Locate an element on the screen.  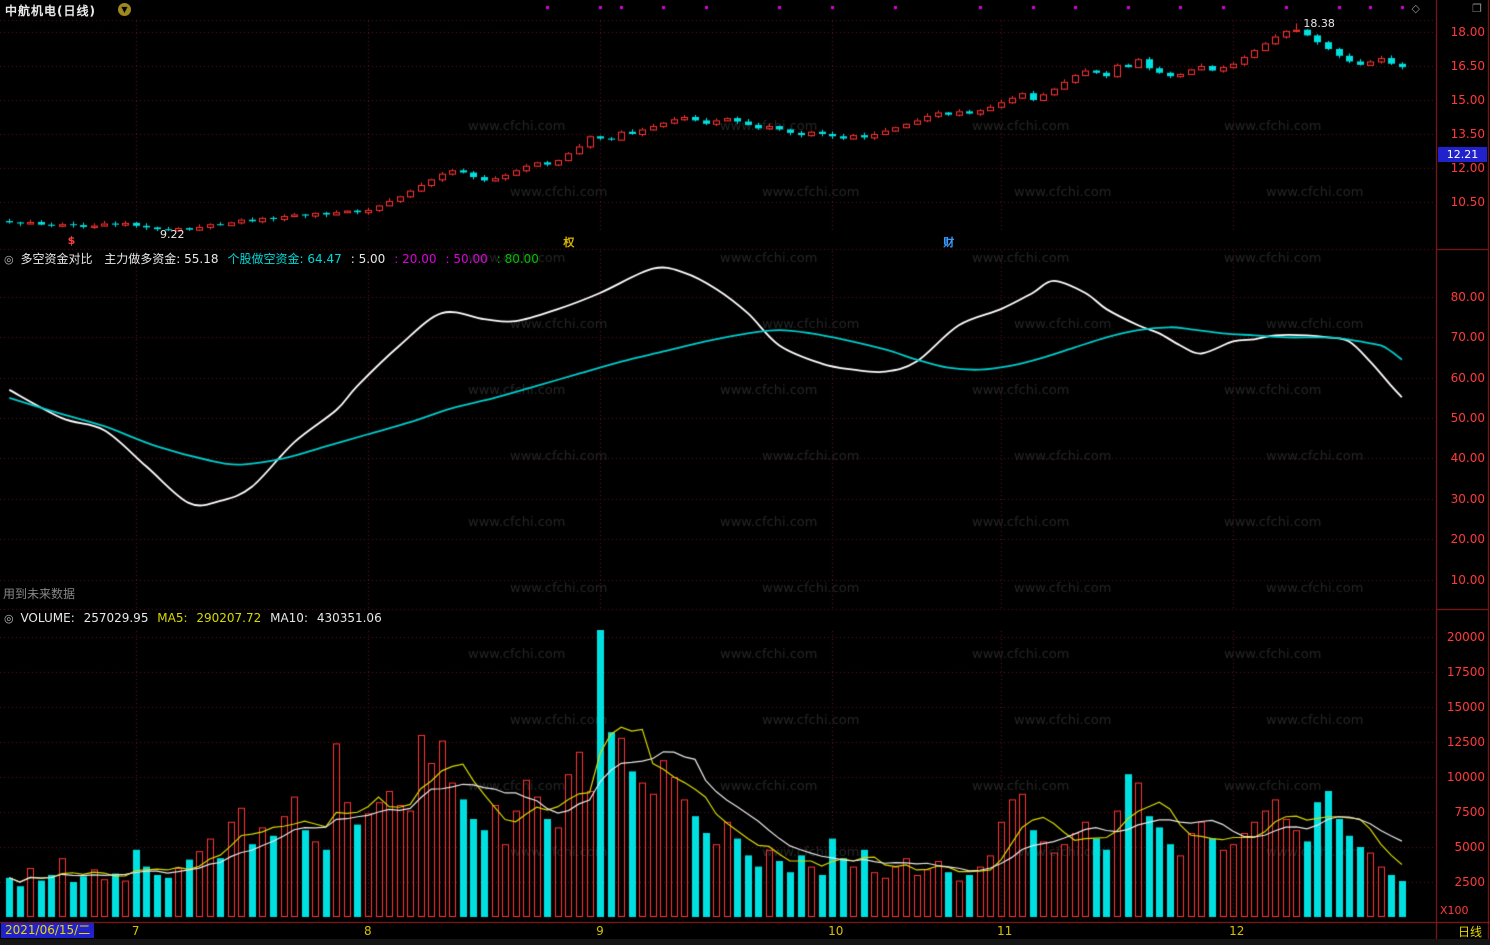
indicator-axis-label: 30.00 is located at coordinates (1467, 498).